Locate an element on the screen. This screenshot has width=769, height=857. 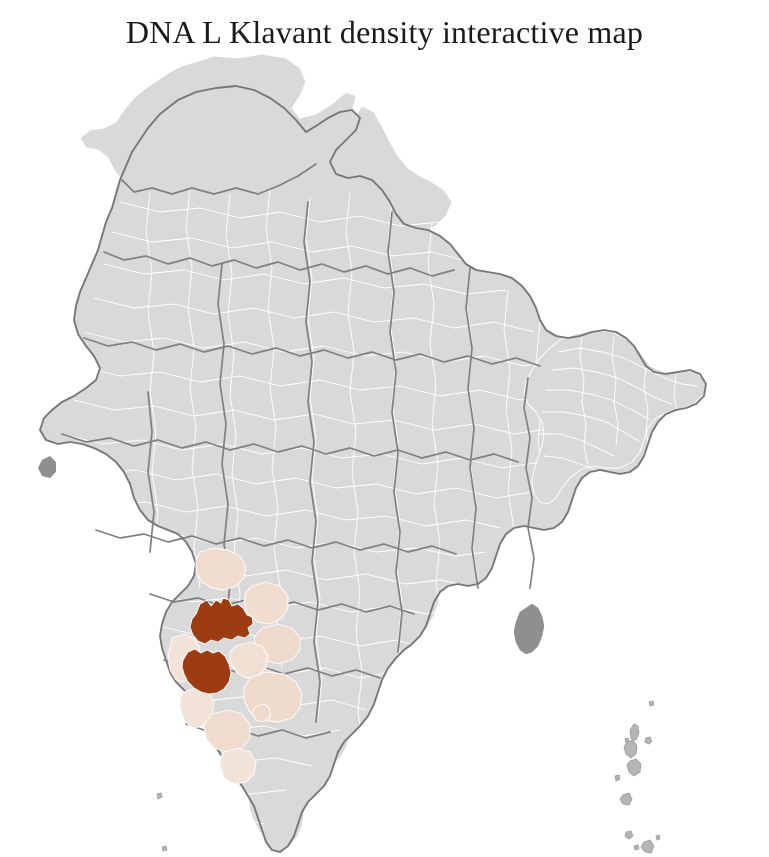
island-south-andaman is located at coordinates (634, 767).